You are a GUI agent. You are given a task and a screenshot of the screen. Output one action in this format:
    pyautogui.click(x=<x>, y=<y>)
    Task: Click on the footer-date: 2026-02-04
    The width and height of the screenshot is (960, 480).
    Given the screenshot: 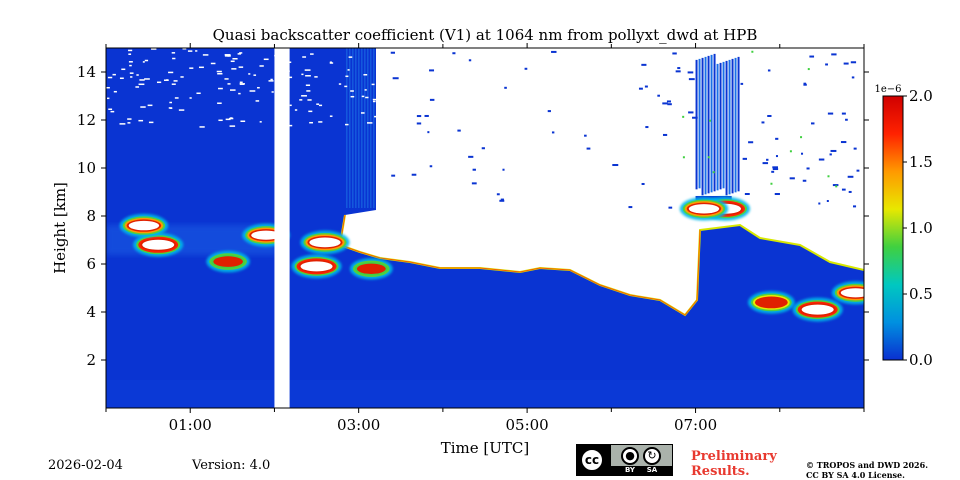 What is the action you would take?
    pyautogui.click(x=85, y=465)
    